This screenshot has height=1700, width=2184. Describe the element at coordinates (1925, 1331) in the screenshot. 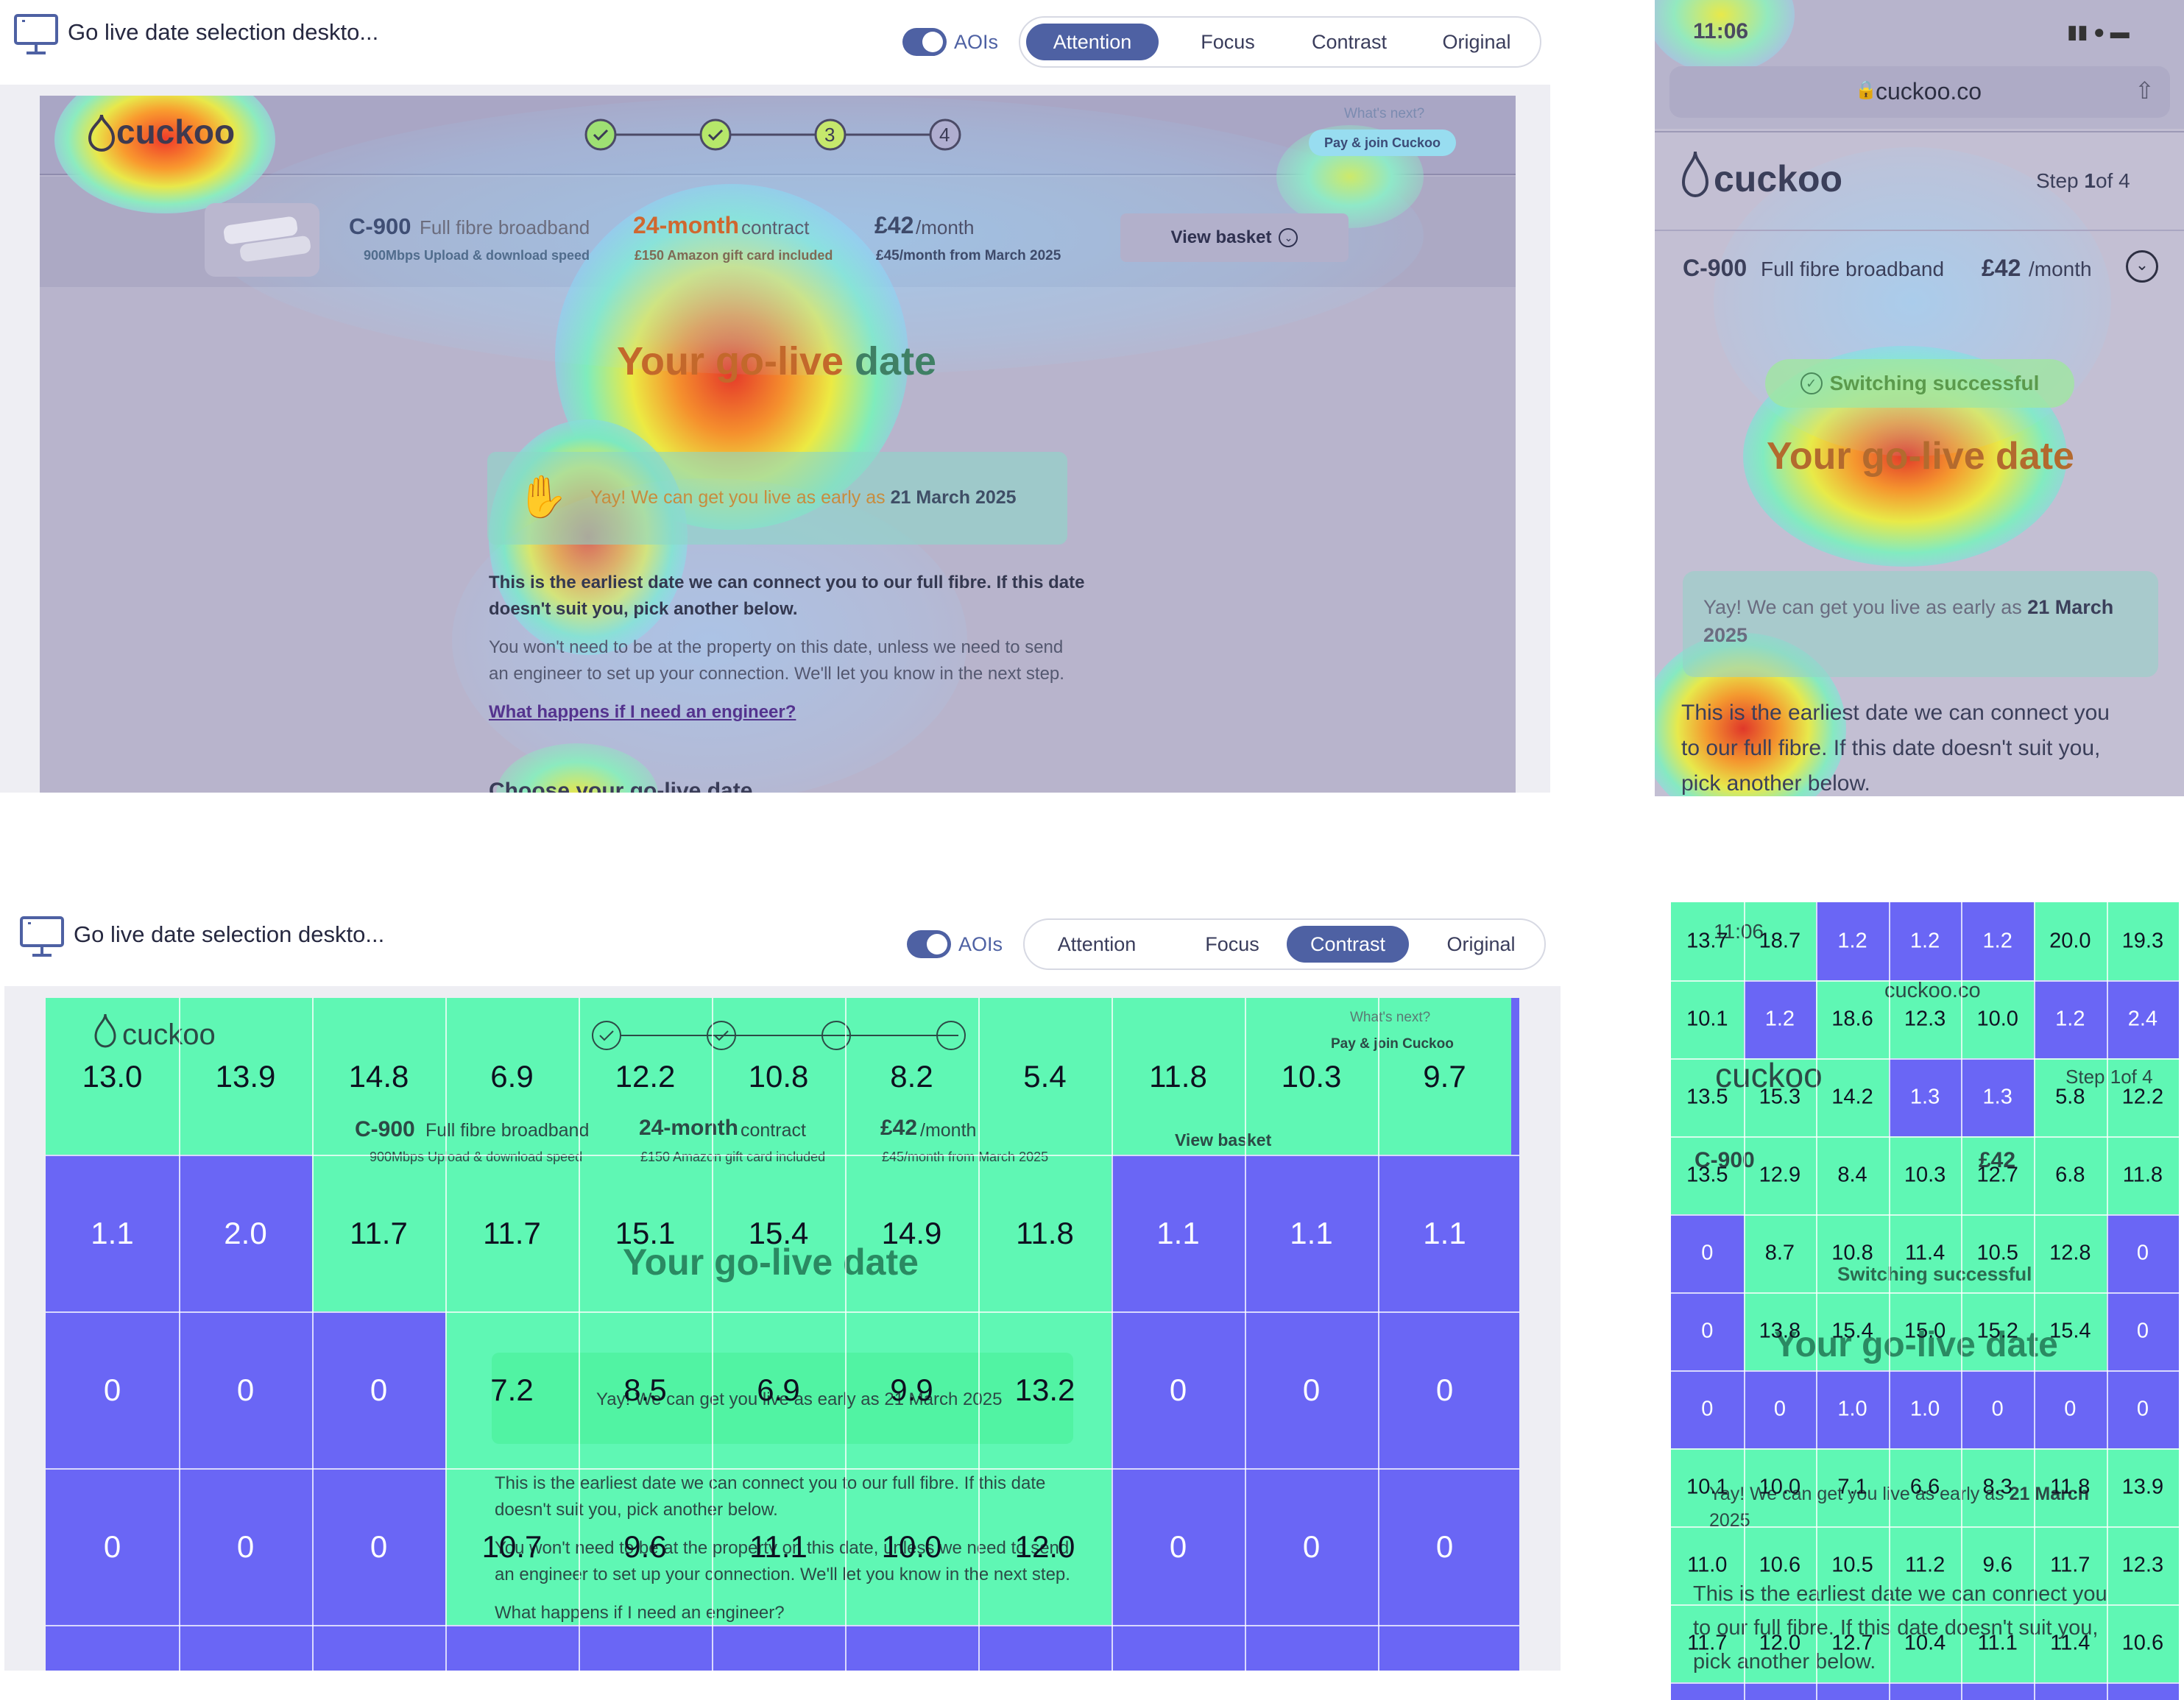

I see `contrast-value: 15.0` at that location.